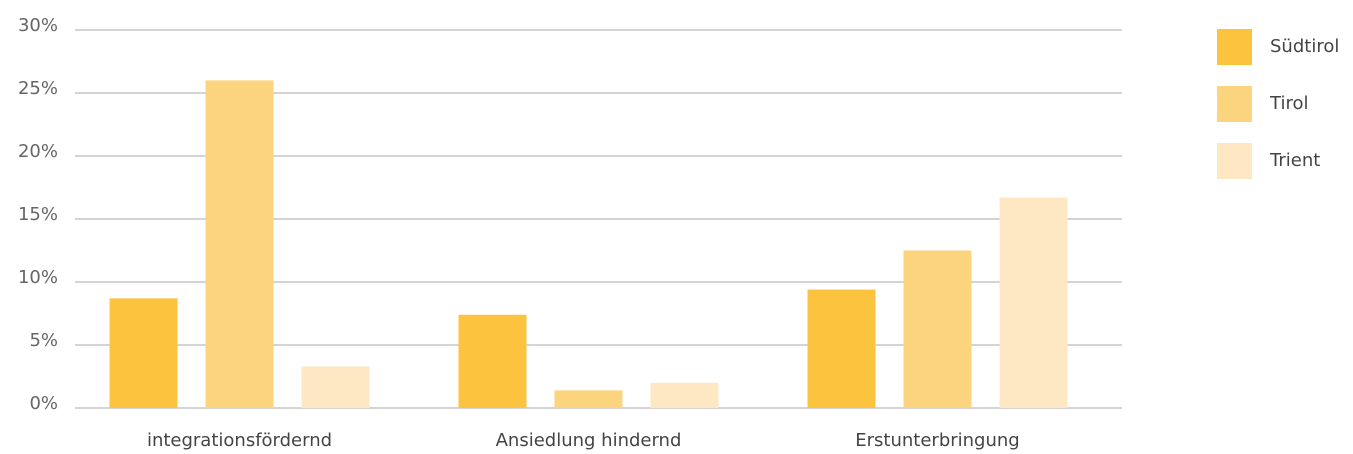 The image size is (1353, 454). What do you see at coordinates (38, 25) in the screenshot?
I see `y-tick-label: 30%` at bounding box center [38, 25].